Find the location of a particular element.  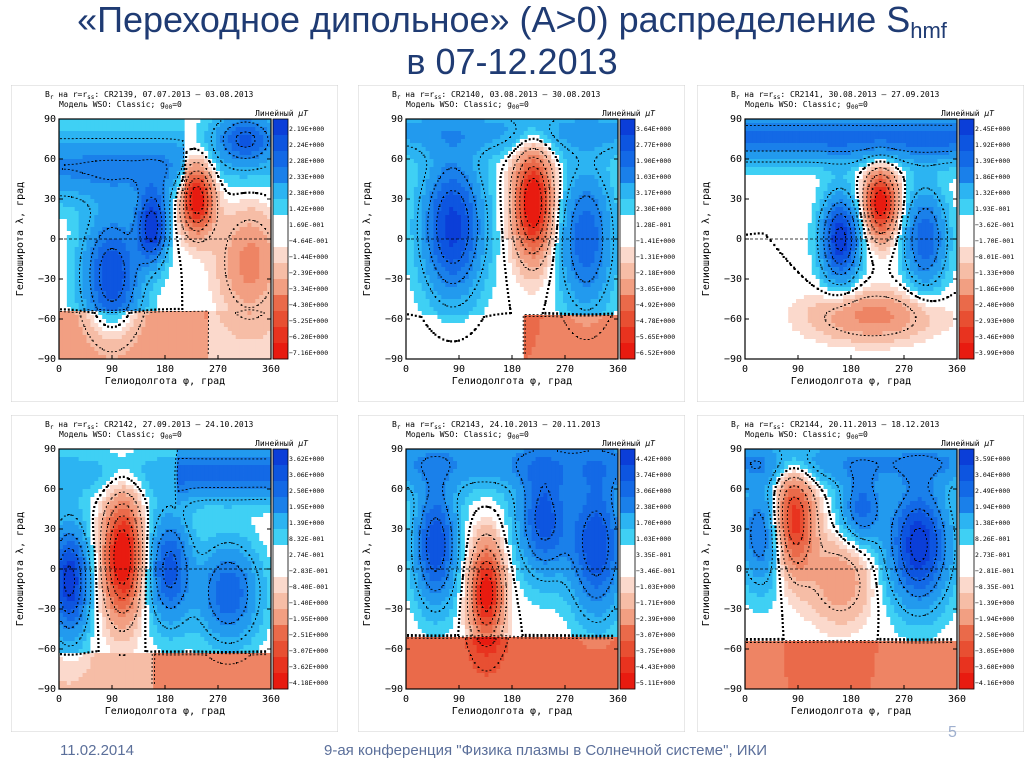

header-cr: CR2142, 27.09.2013 – 24.10.2013 is located at coordinates (178, 424).